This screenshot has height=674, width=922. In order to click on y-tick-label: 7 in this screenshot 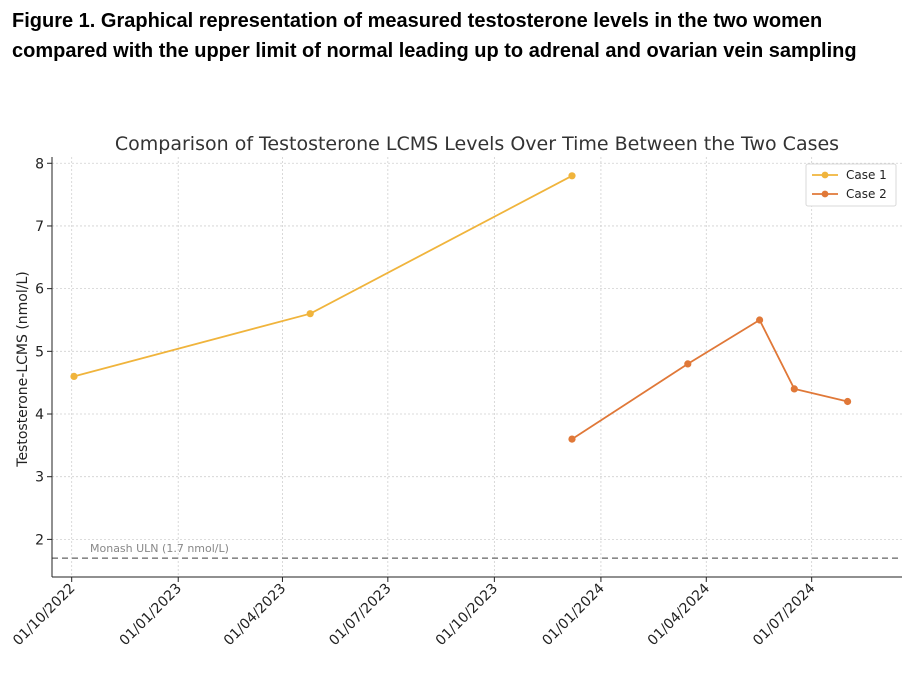, I will do `click(39, 227)`.